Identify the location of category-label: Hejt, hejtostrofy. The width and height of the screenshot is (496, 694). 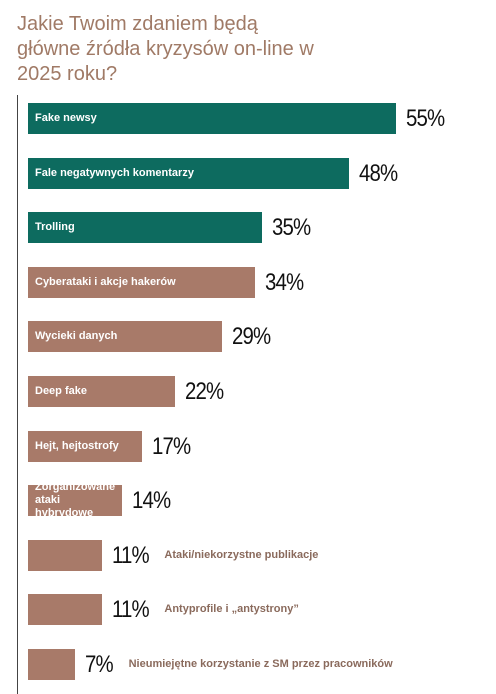
(77, 445).